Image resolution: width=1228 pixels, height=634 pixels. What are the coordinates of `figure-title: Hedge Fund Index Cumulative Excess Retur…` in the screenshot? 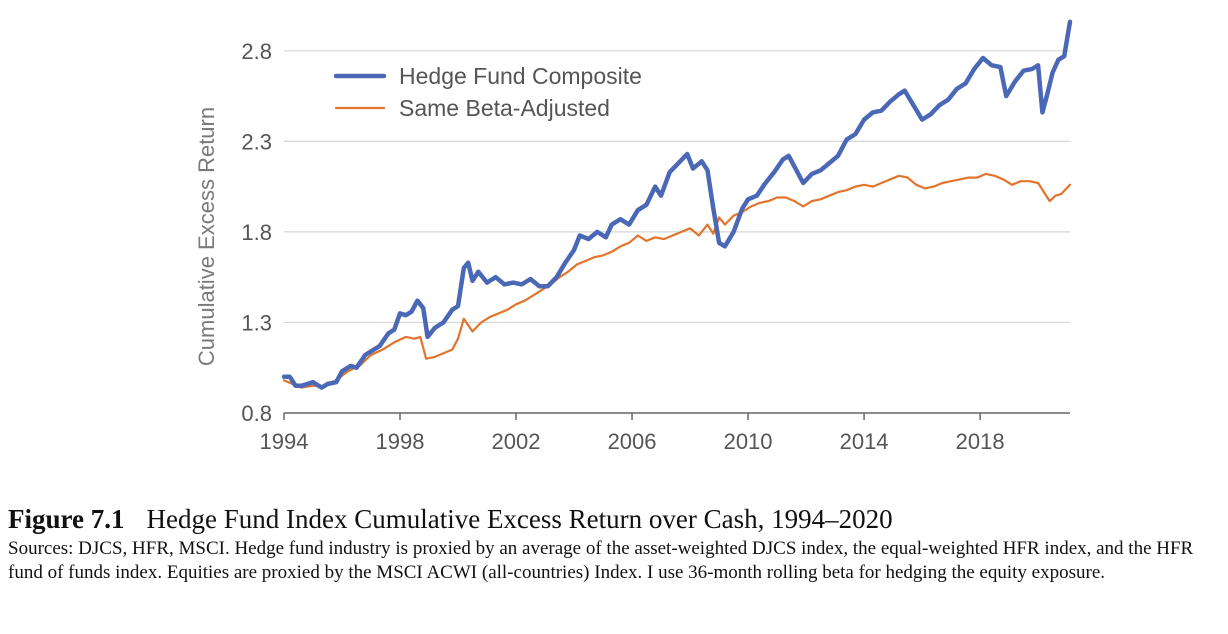 It's located at (519, 519).